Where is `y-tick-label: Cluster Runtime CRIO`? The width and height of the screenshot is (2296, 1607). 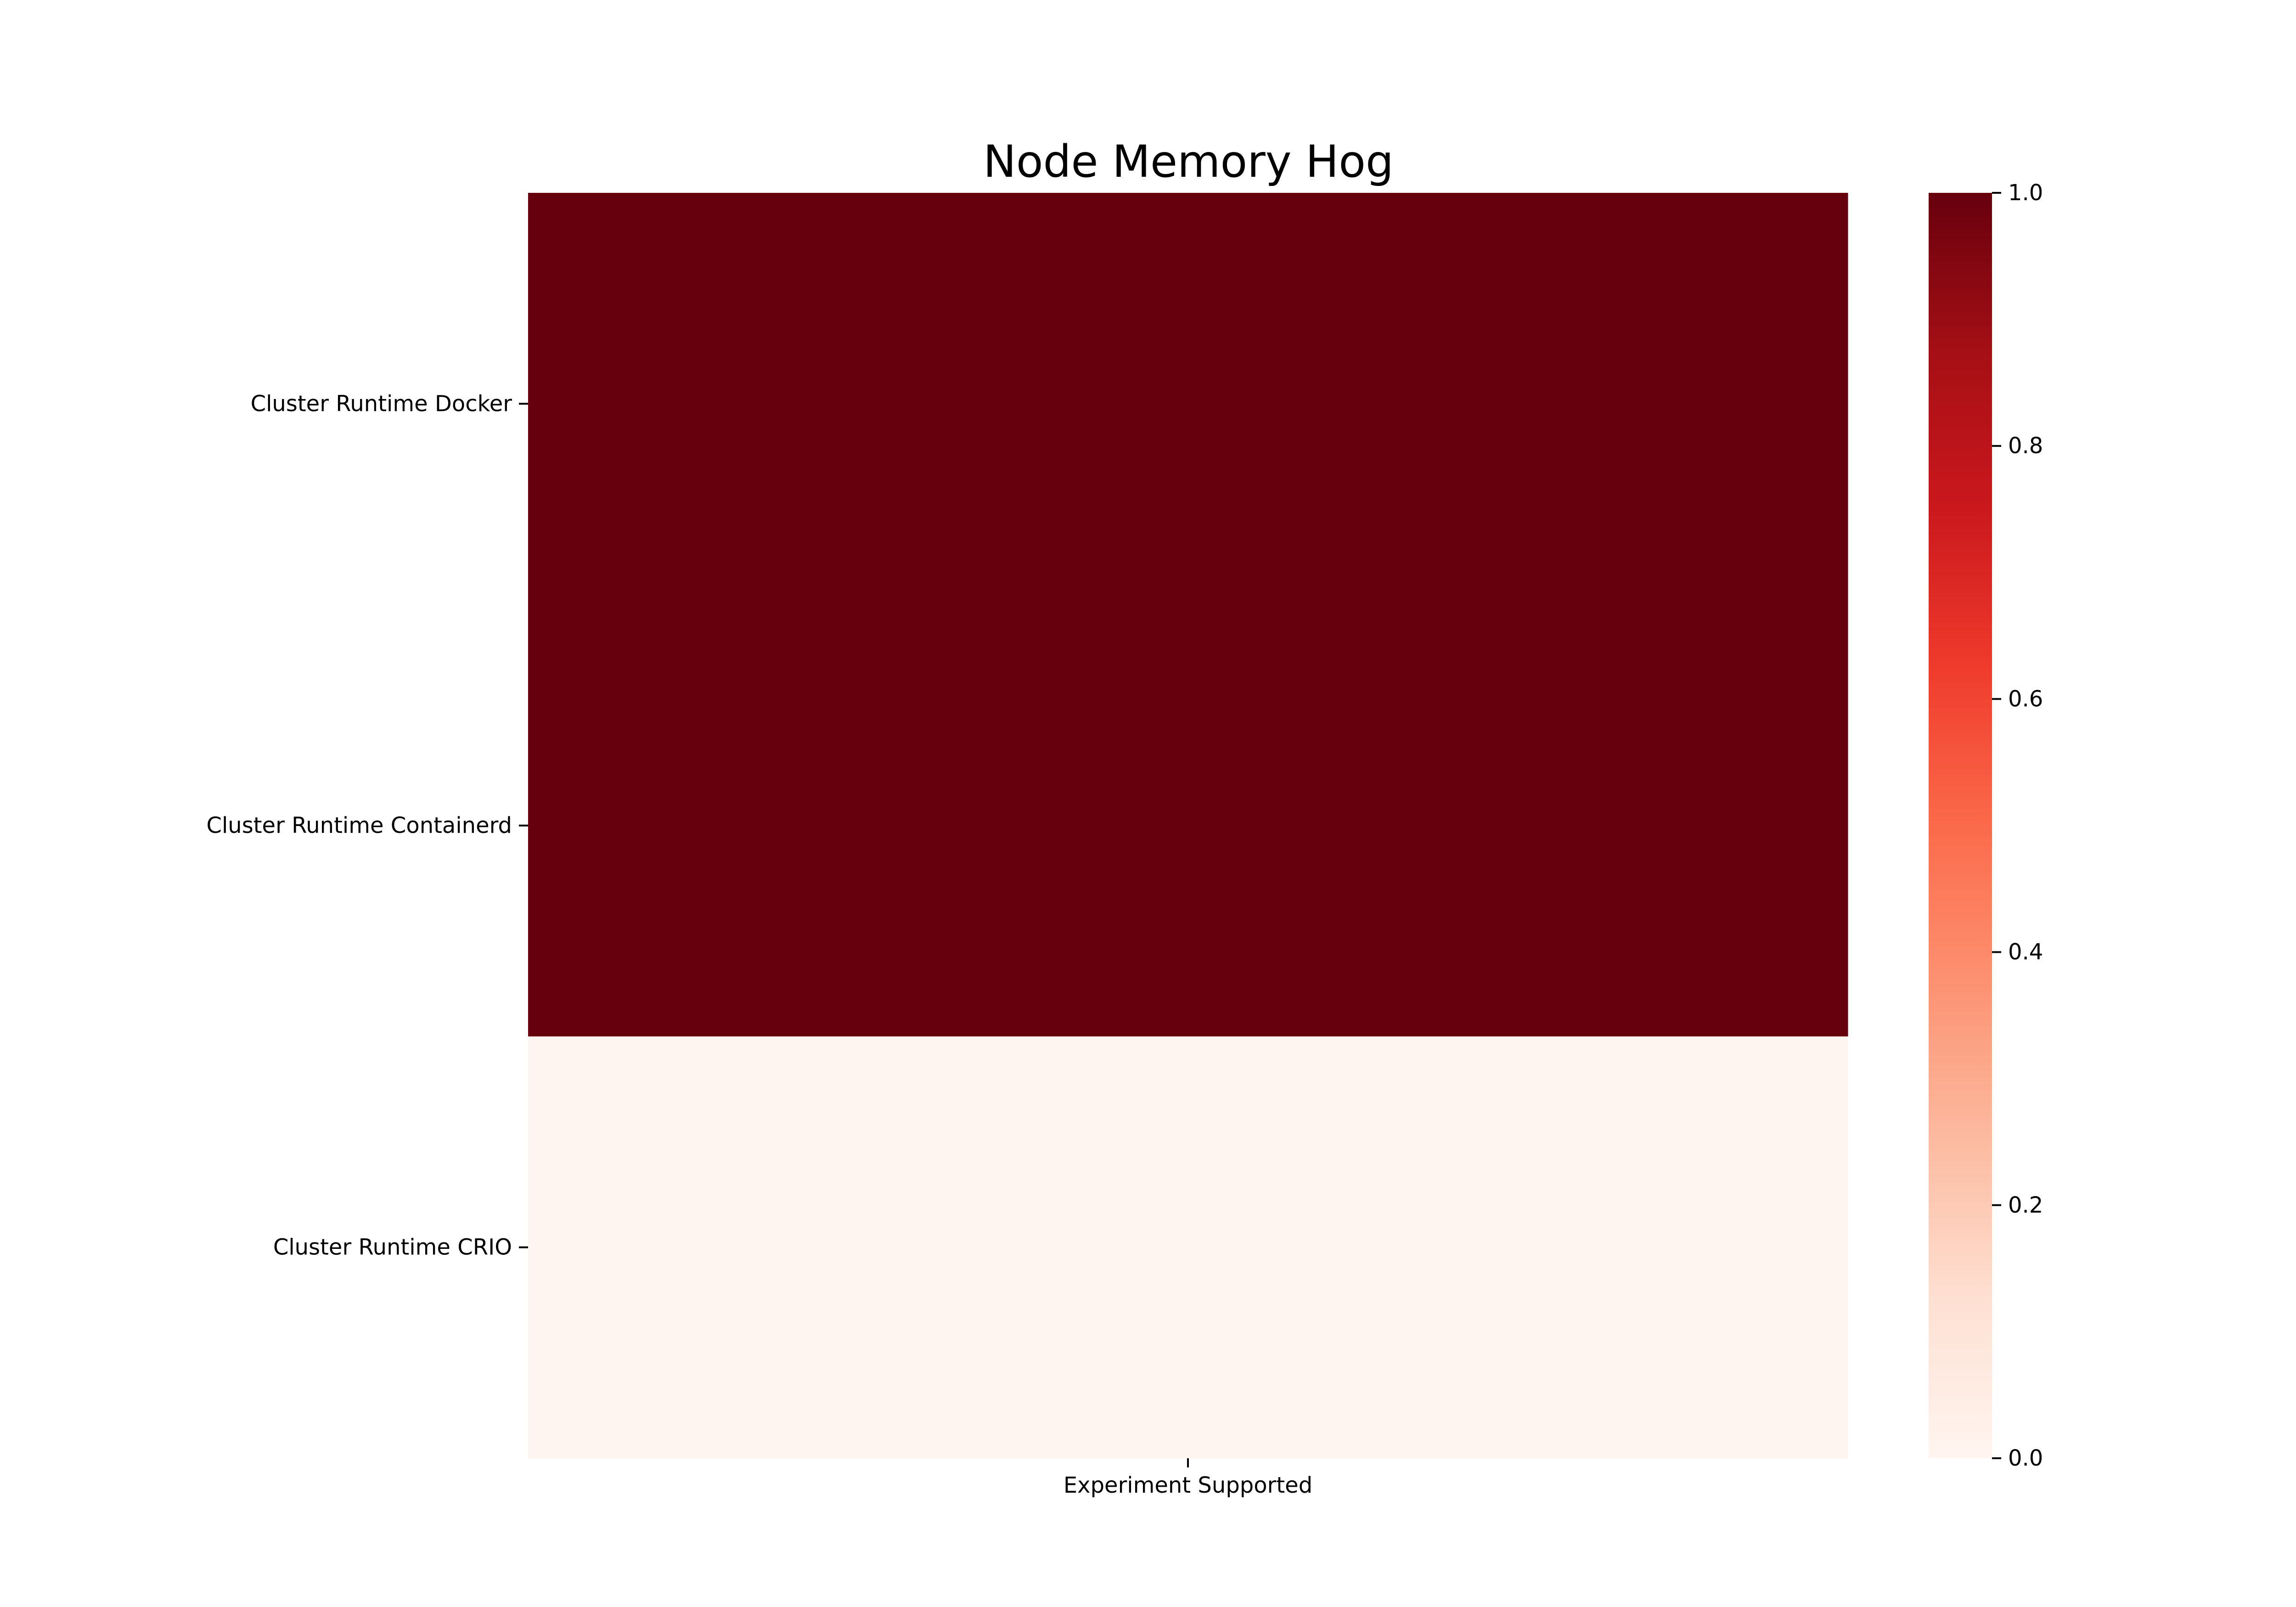 y-tick-label: Cluster Runtime CRIO is located at coordinates (392, 1247).